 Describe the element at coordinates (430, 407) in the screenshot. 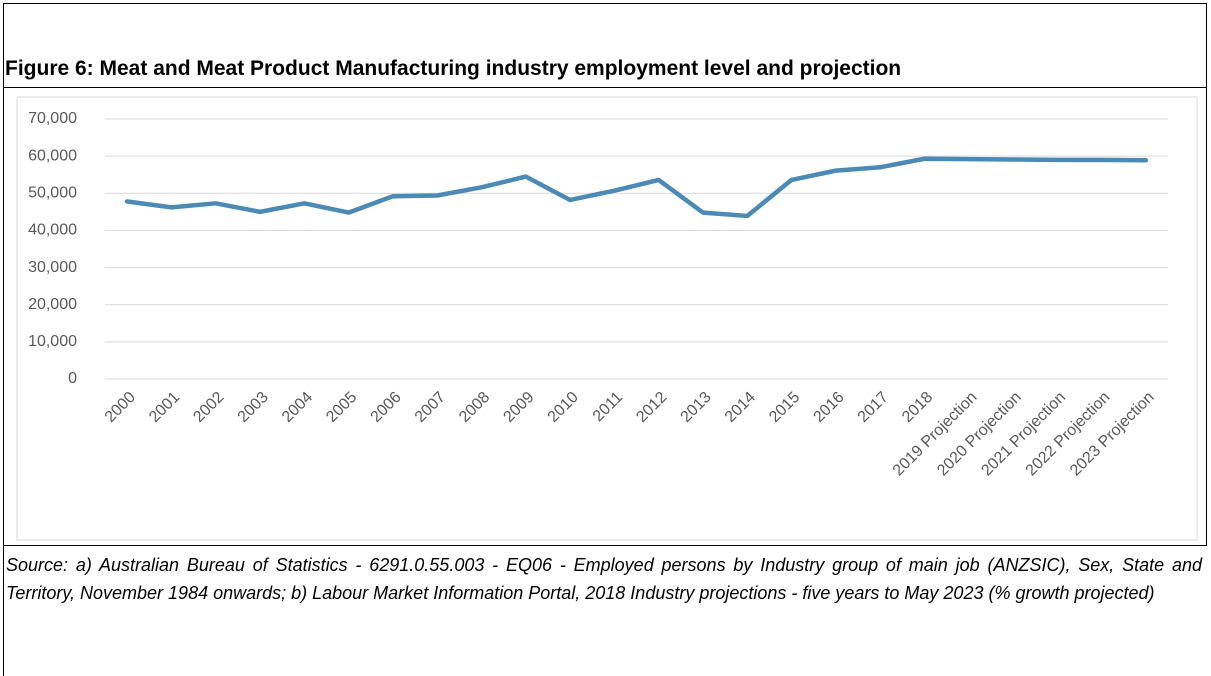

I see `x-tick-label: 2007` at that location.